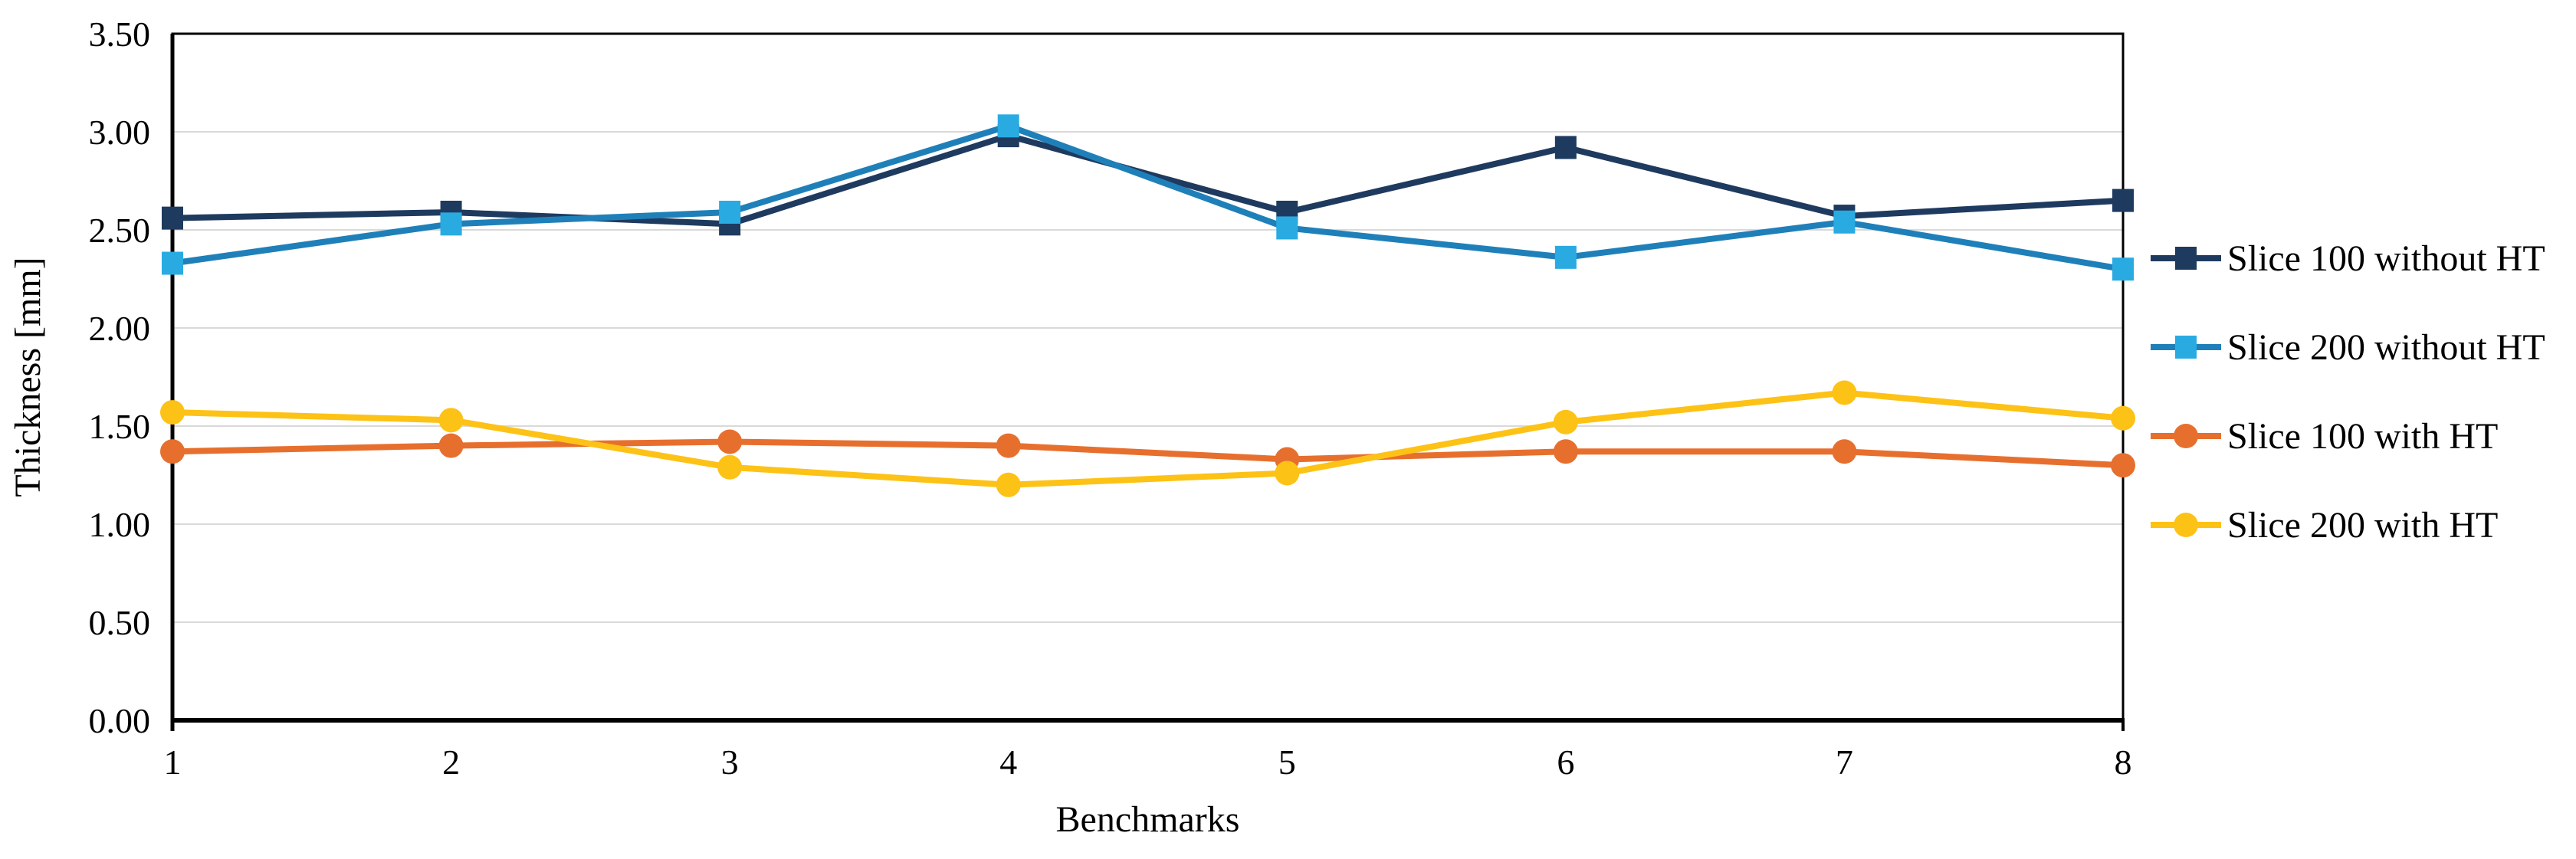 The height and width of the screenshot is (859, 2576). I want to click on y-tick-label: 0.50, so click(120, 622).